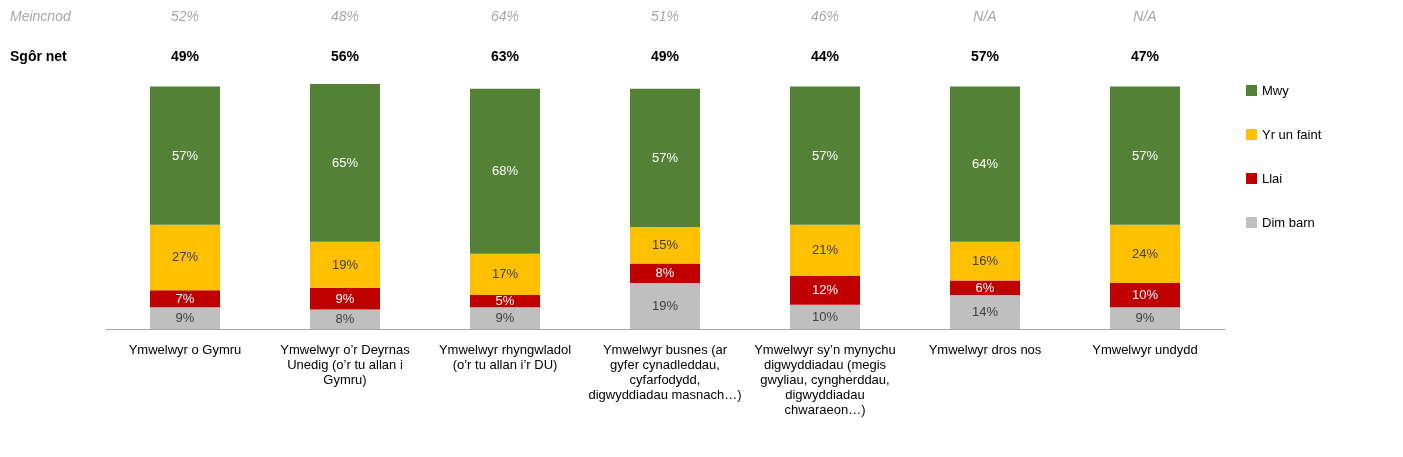 The height and width of the screenshot is (457, 1403). I want to click on text: 44%, so click(825, 56).